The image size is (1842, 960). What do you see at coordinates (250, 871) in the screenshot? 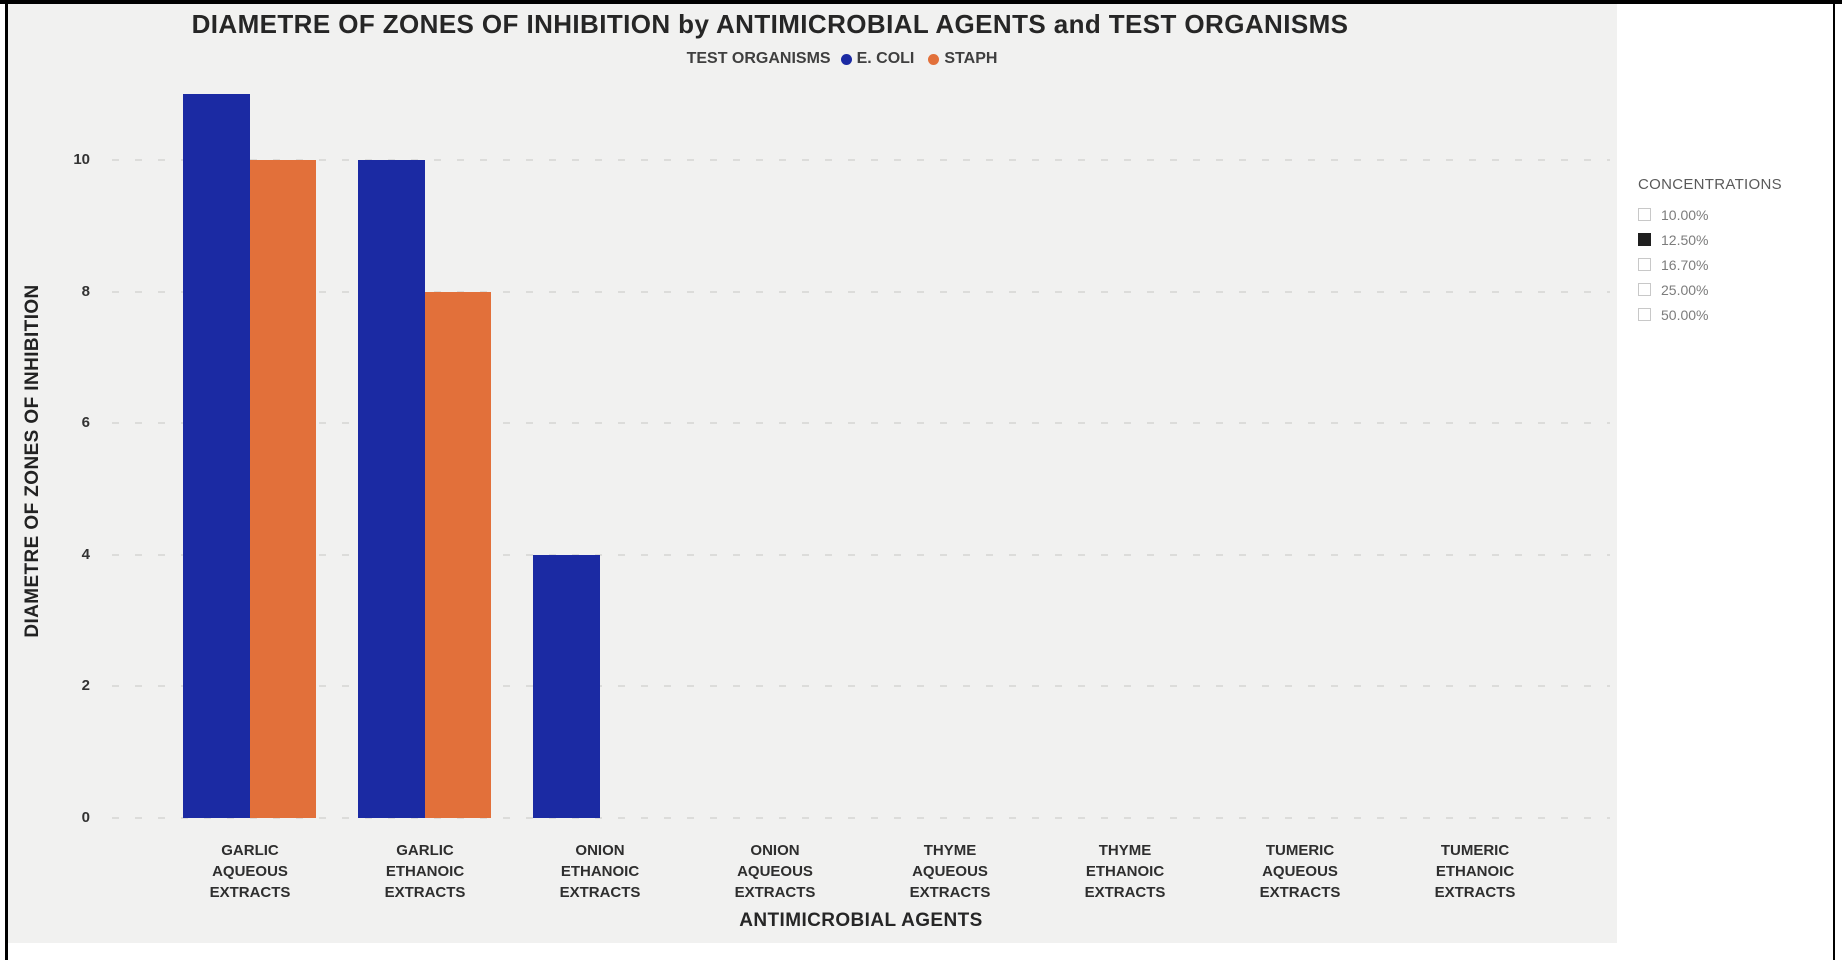
I see `x-category-label: GARLIC AQUEOUS EXTRACTS` at bounding box center [250, 871].